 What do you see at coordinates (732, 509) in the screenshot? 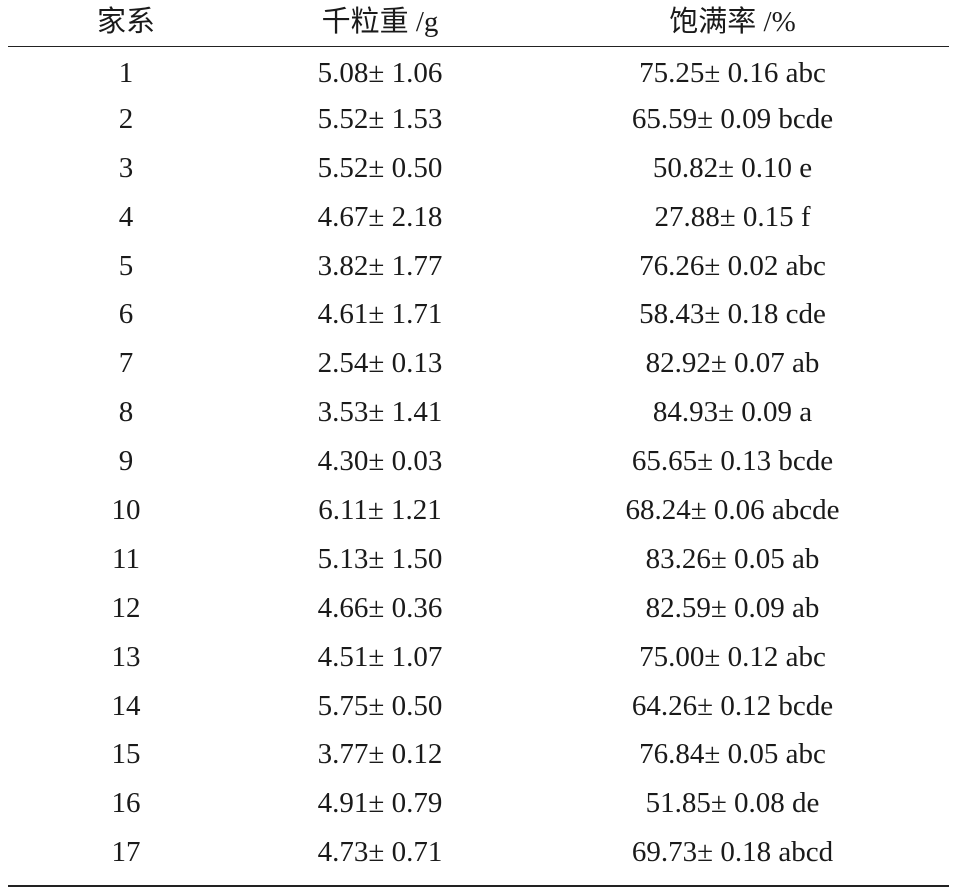
I see `cell-plumpness-rate: 68.24± 0.06 abcde` at bounding box center [732, 509].